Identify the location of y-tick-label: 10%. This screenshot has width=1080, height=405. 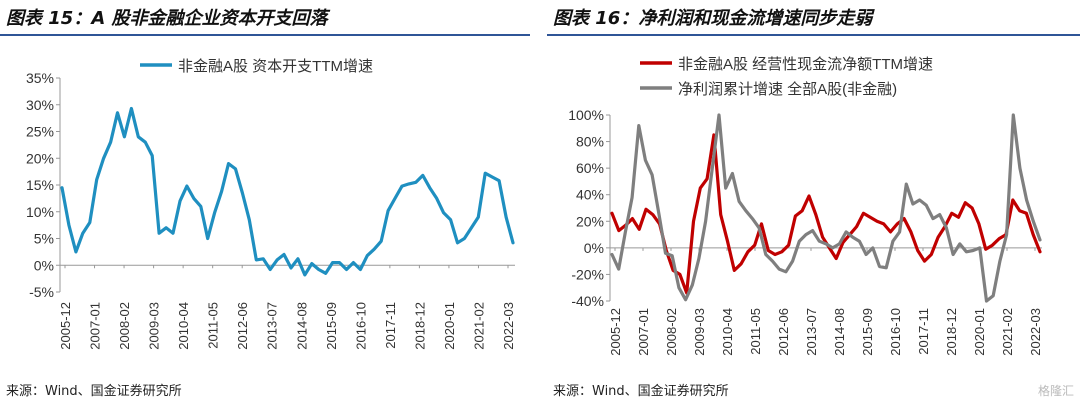
(40, 212).